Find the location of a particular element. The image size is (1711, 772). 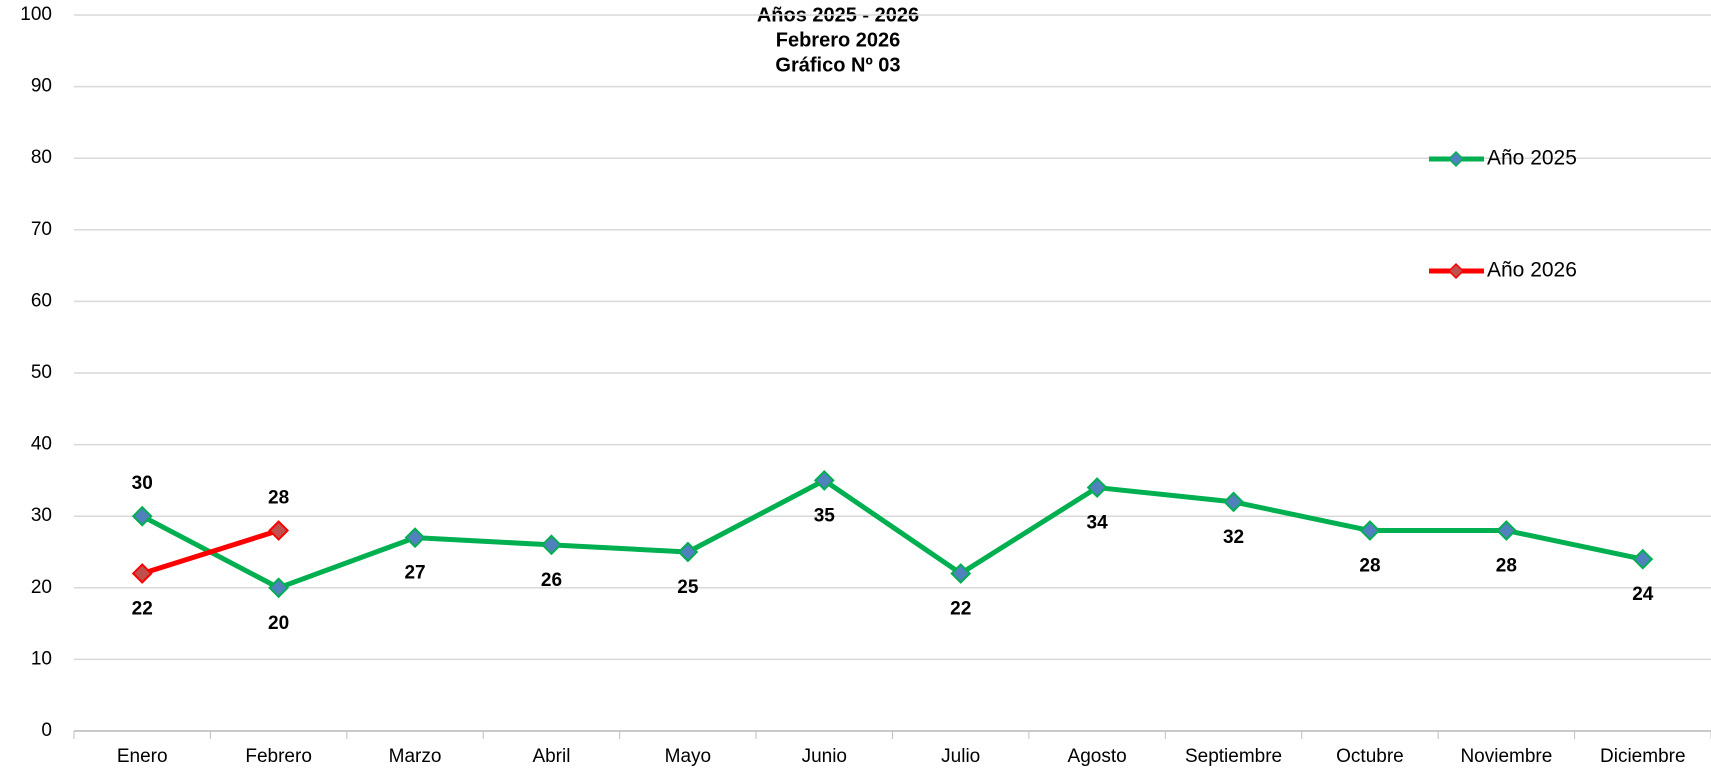

y-tick-label: 0 is located at coordinates (46, 730).